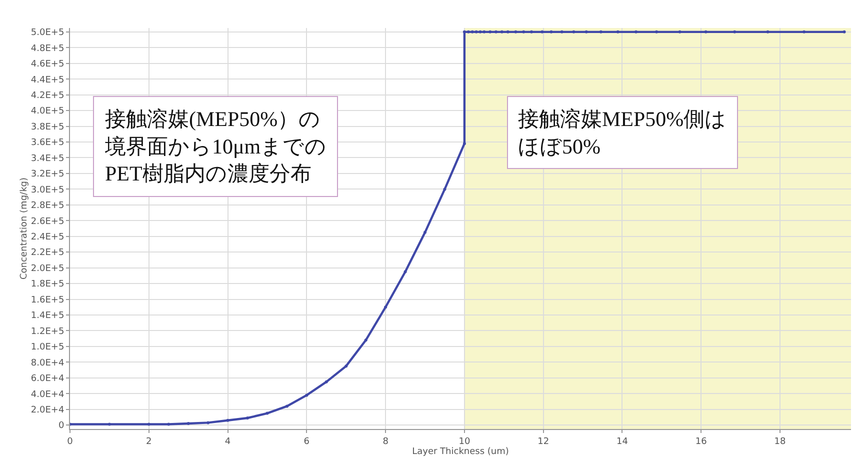 The image size is (855, 457). What do you see at coordinates (47, 65) in the screenshot?
I see `y-tick-label: 4.6E+5` at bounding box center [47, 65].